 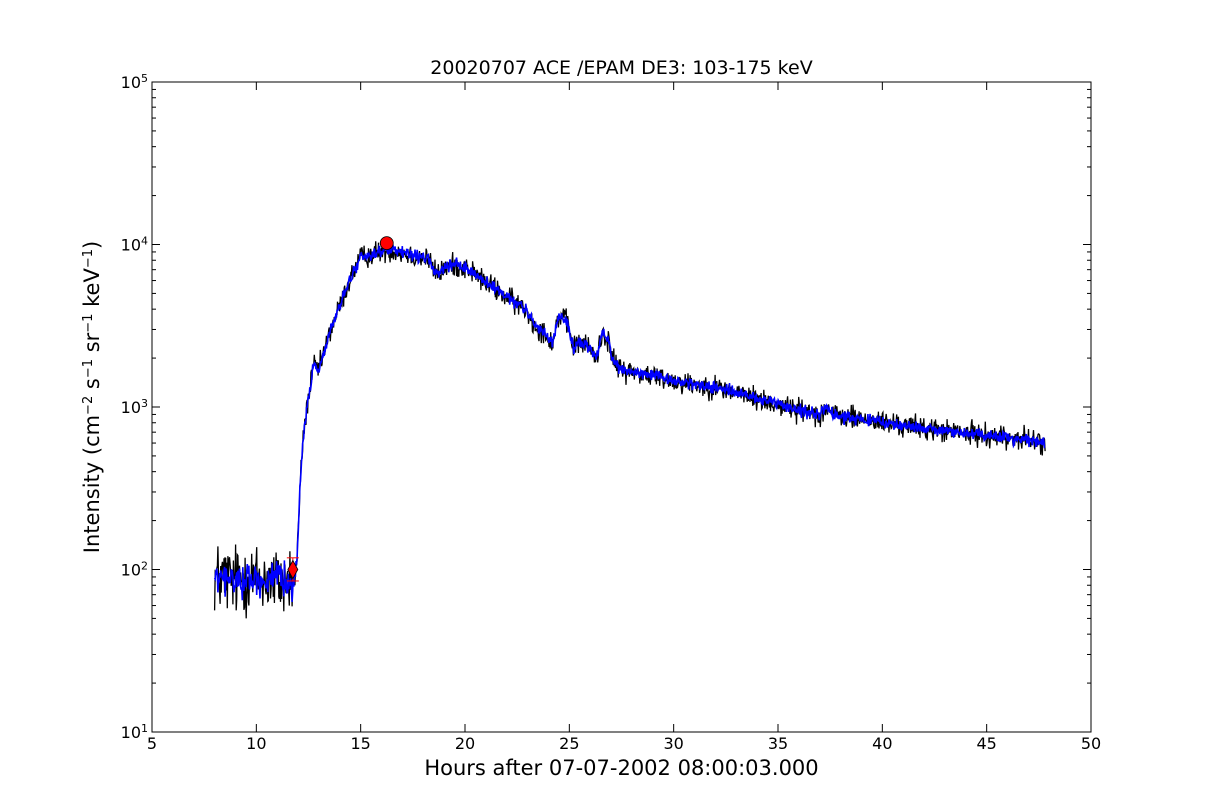 I want to click on y-axis-label: Intensity (cm−2 s−1 sr−1 keV−1), so click(x=92, y=397).